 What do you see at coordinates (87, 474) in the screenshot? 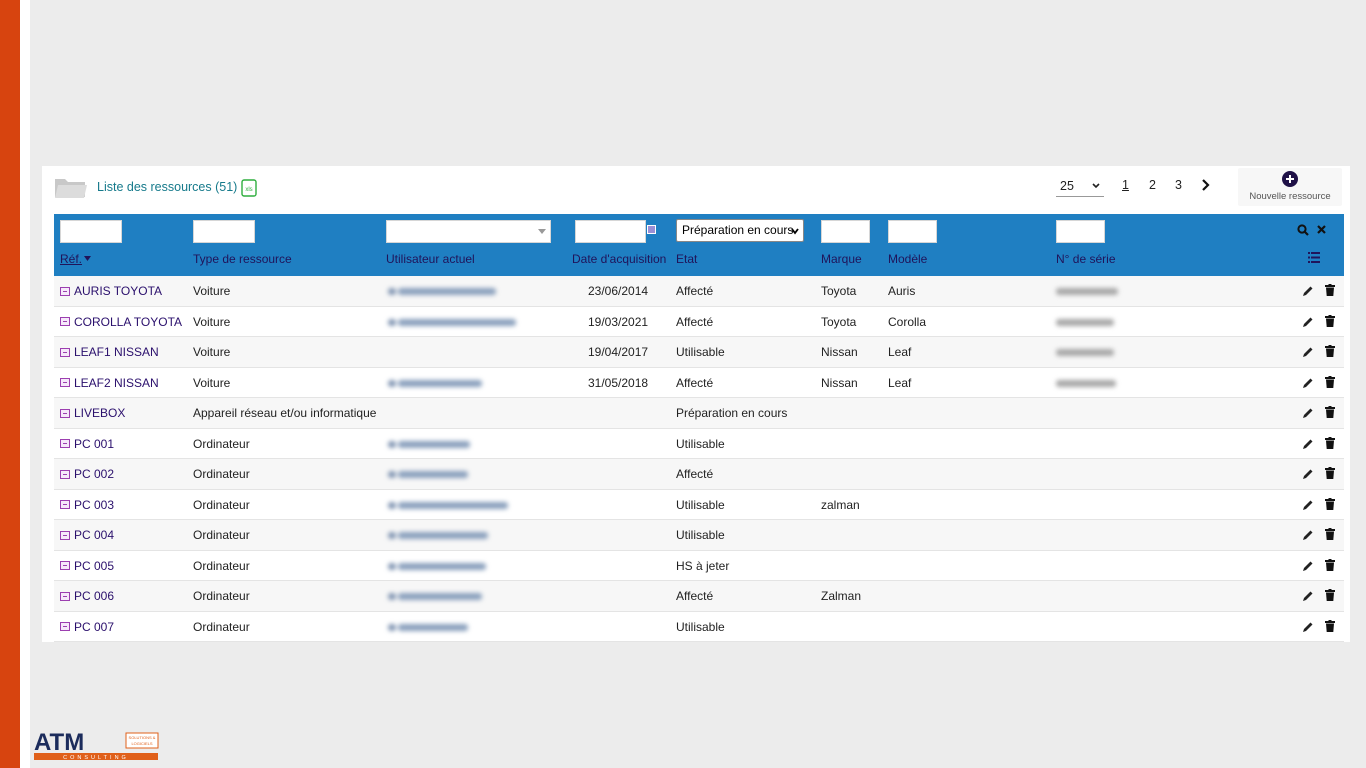
I see `ref-link: PC 002` at bounding box center [87, 474].